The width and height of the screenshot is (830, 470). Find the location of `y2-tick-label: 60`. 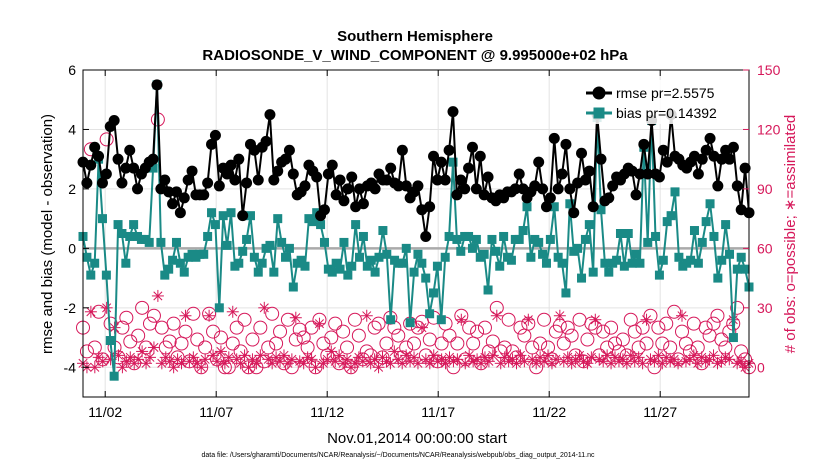

y2-tick-label: 60 is located at coordinates (765, 248).